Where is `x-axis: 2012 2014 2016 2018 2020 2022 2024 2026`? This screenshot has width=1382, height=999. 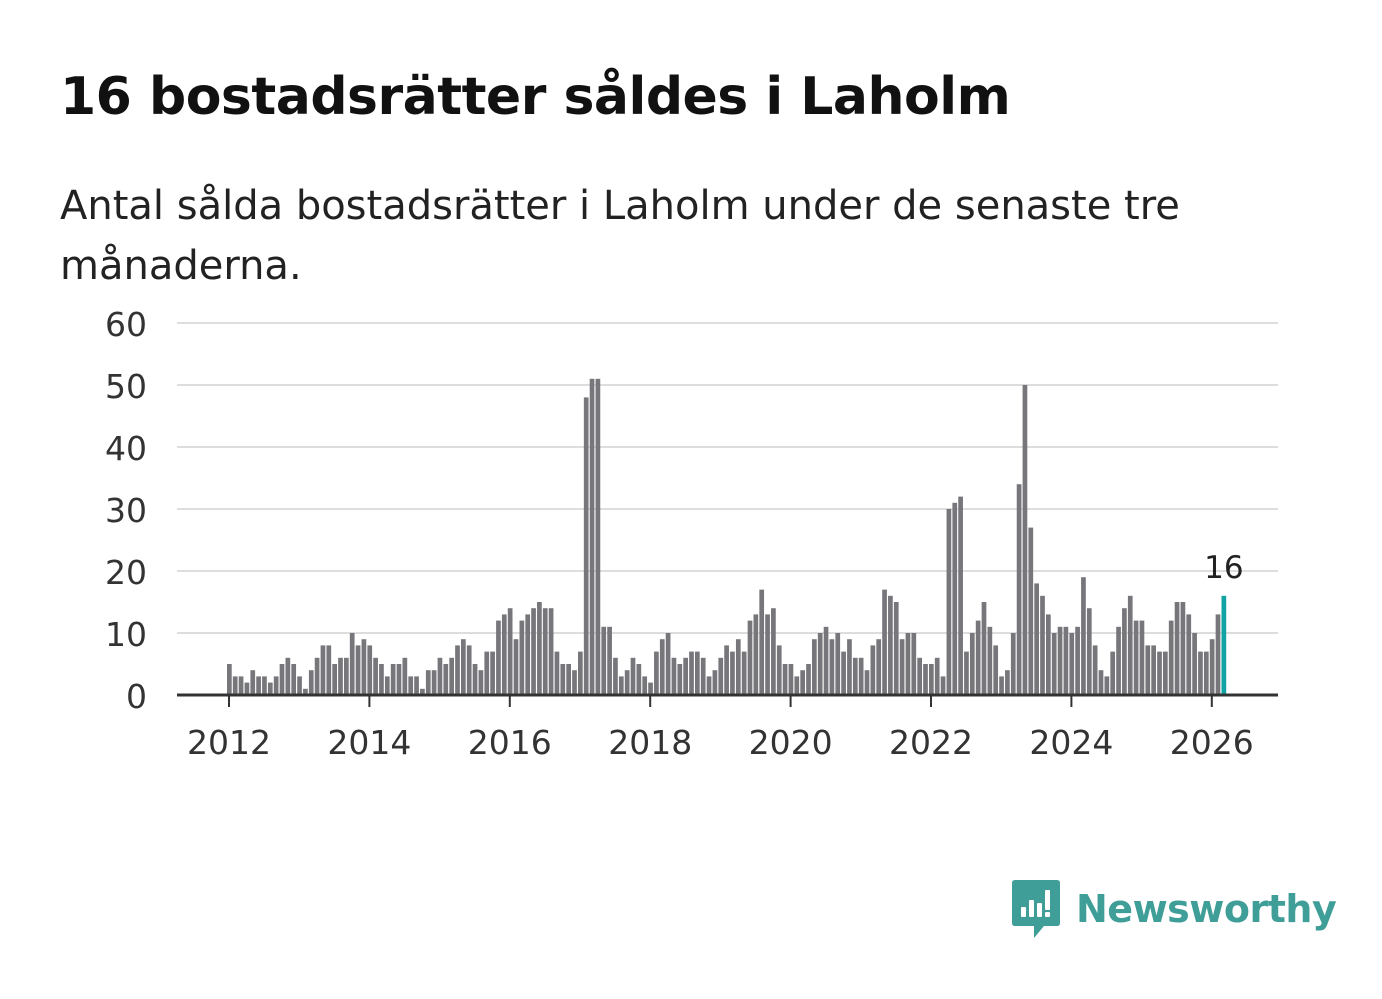 x-axis: 2012 2014 2016 2018 2020 2022 2024 2026 is located at coordinates (727, 727).